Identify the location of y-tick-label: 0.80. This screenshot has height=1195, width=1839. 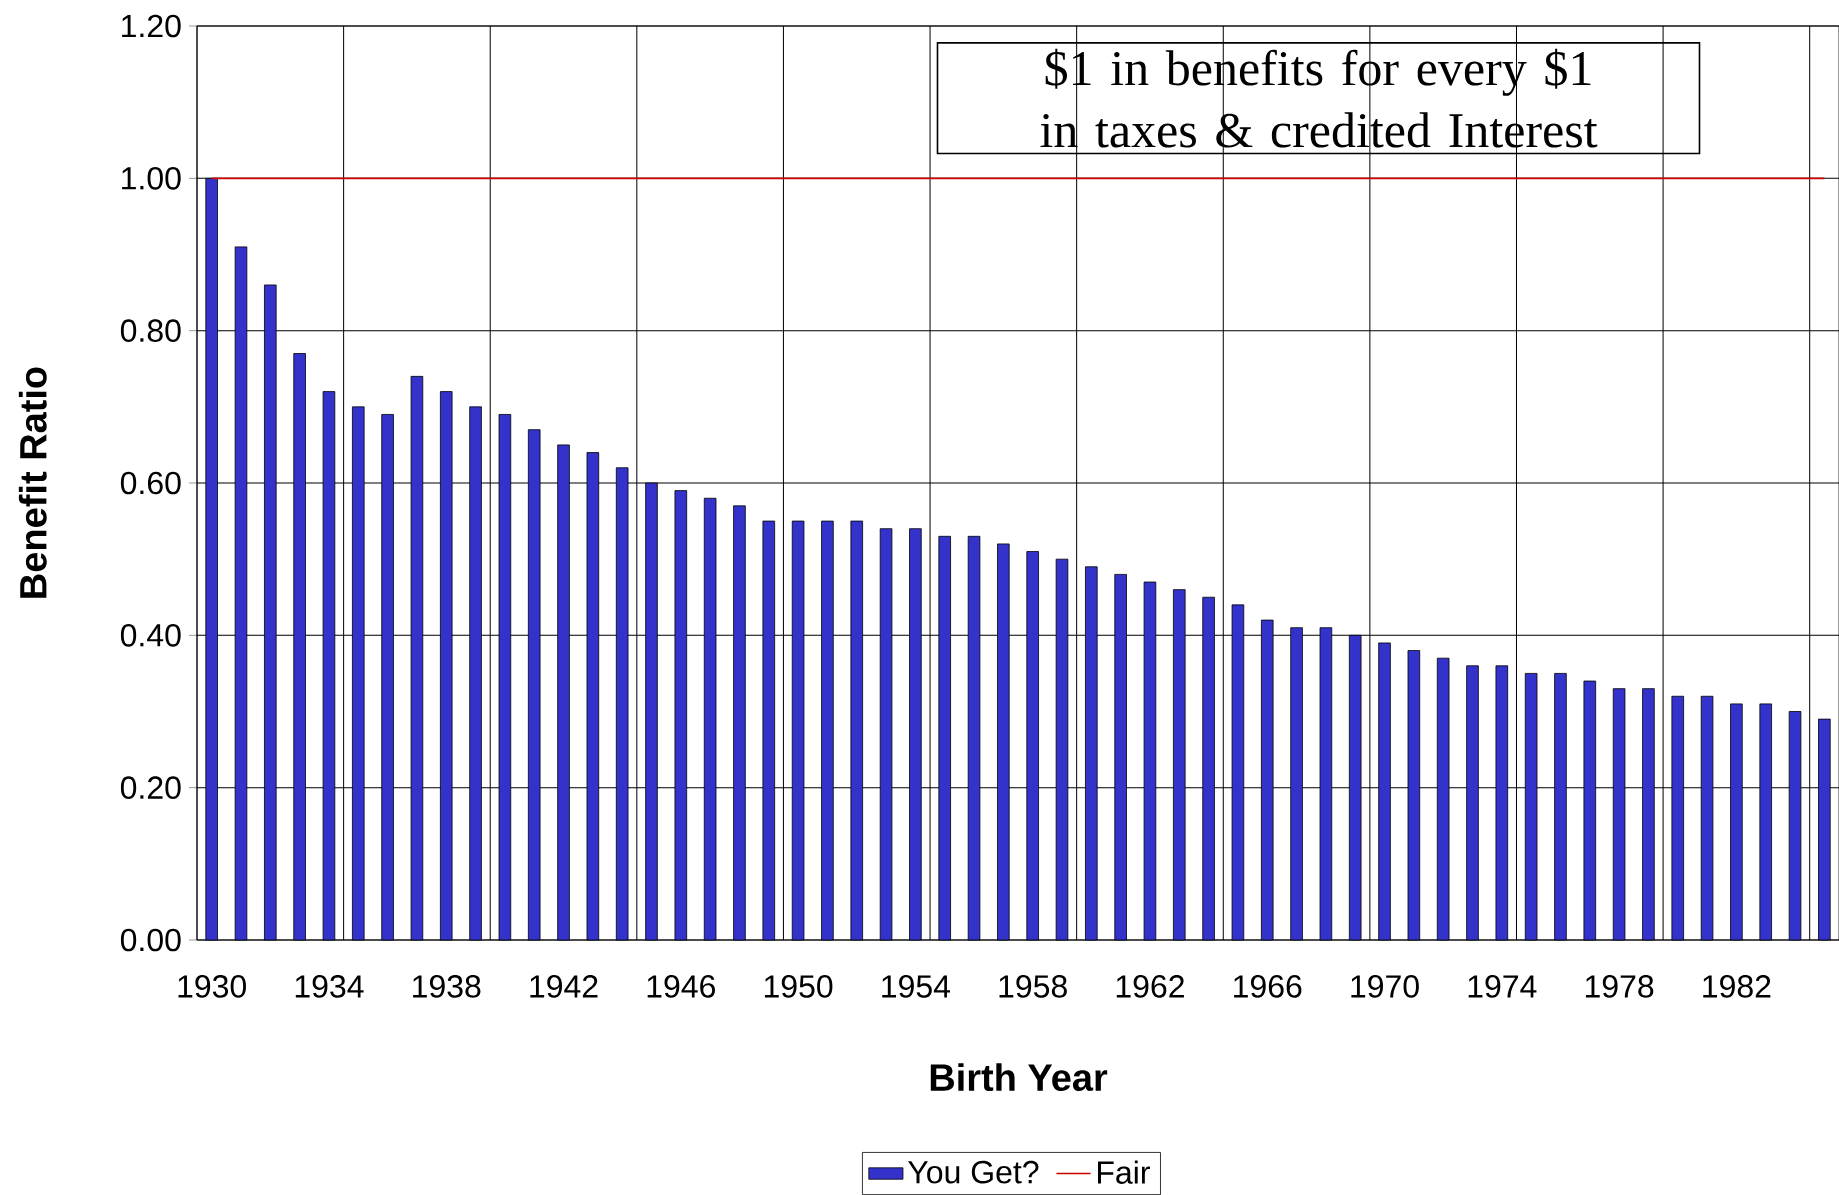
(150, 330).